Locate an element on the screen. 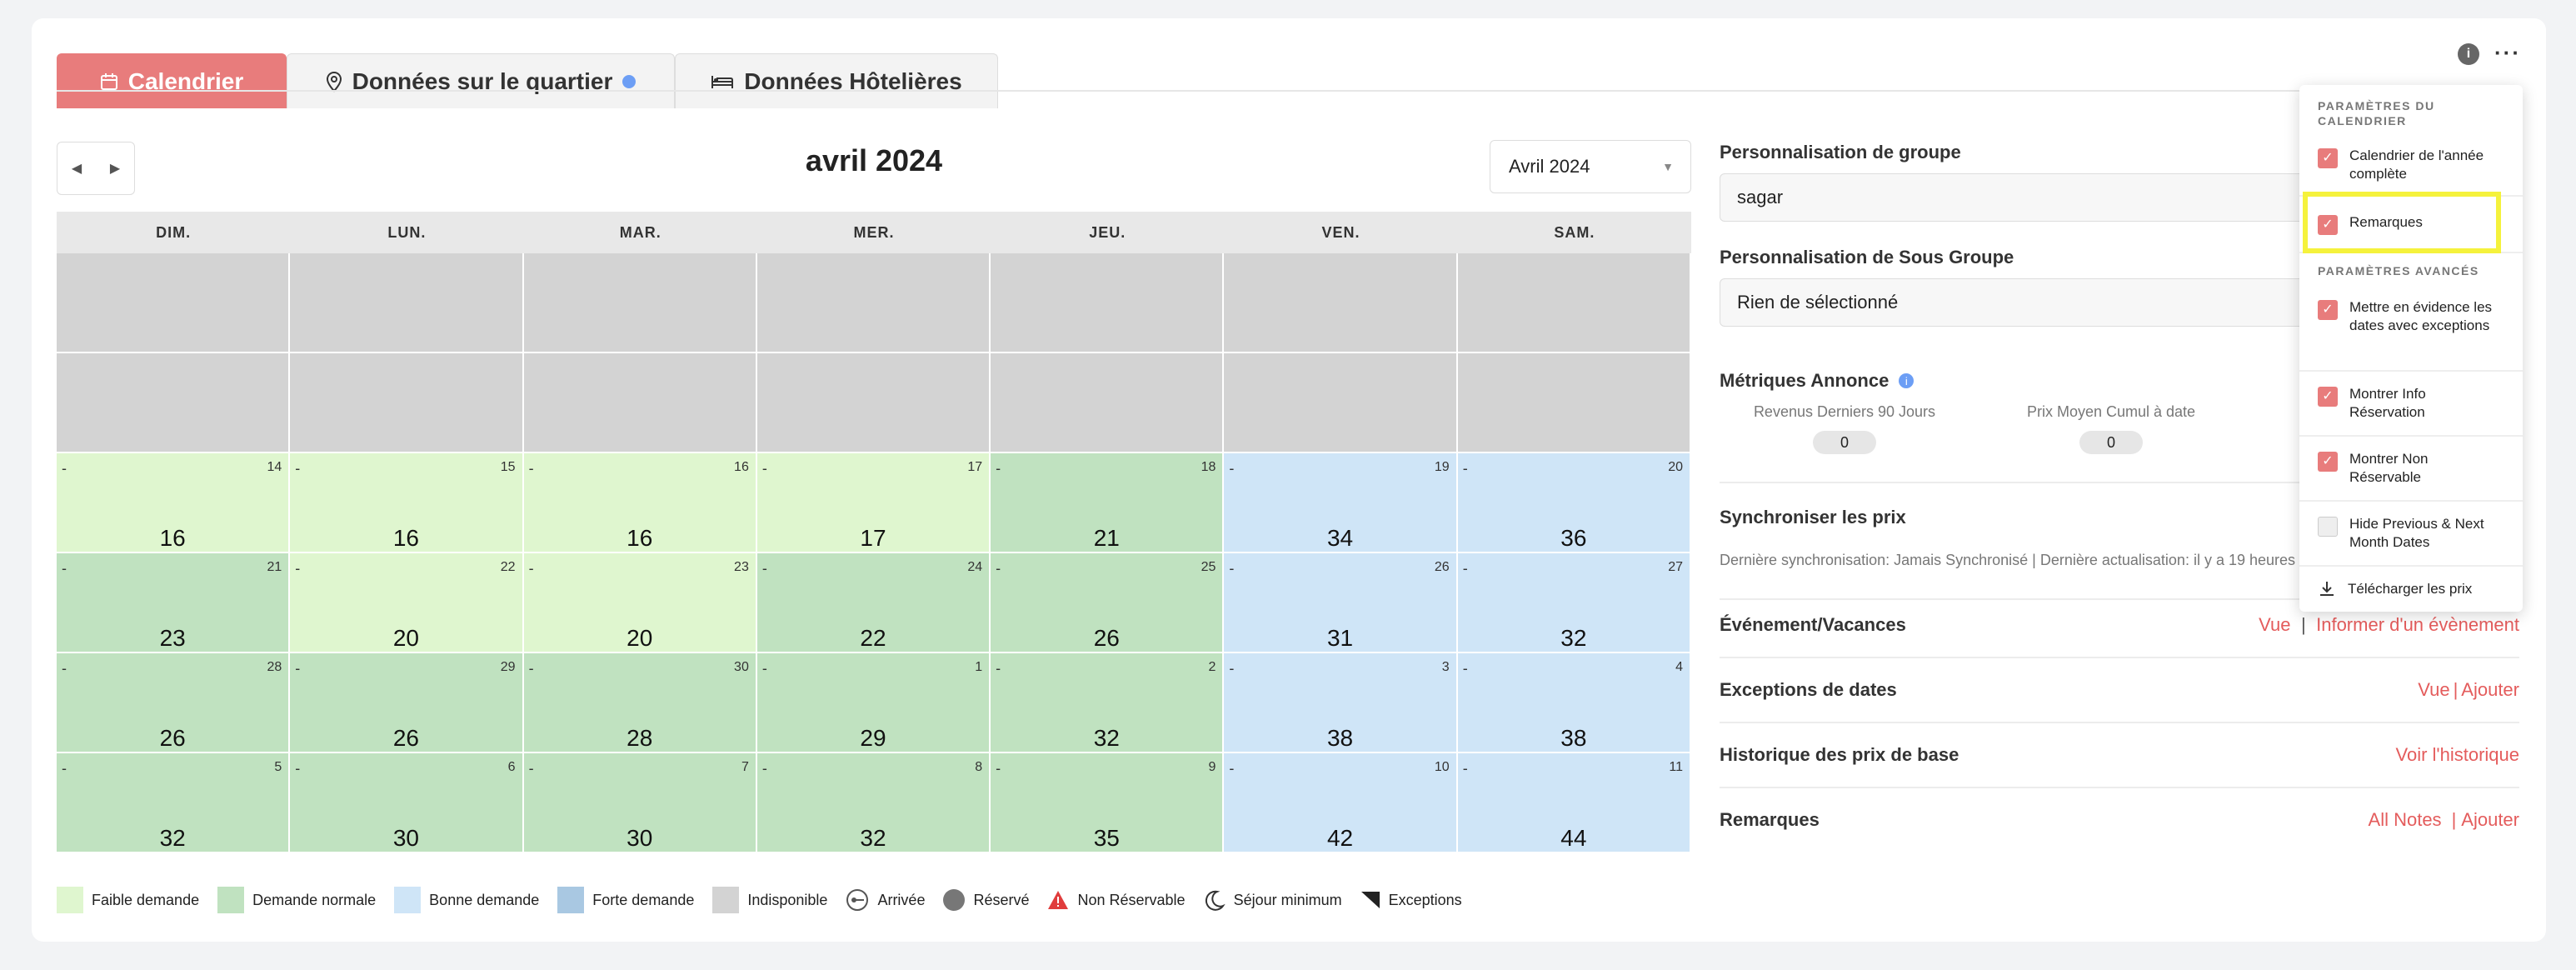 This screenshot has width=2576, height=970. calendar-day-cell: - 18 21 is located at coordinates (1108, 503).